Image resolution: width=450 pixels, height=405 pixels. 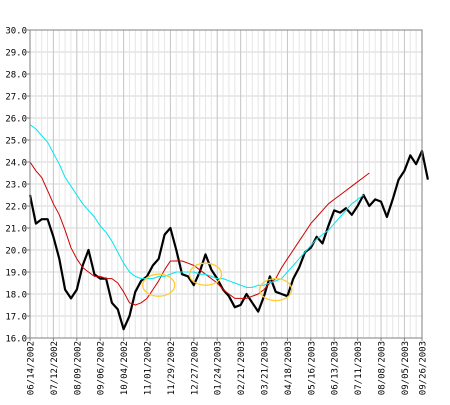 I want to click on annotation-group, so click(x=217, y=282).